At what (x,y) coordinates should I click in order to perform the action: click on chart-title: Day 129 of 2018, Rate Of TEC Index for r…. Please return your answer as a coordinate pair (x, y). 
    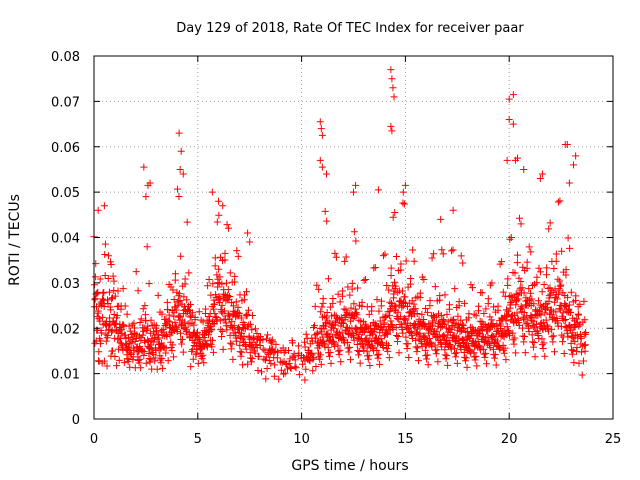
    Looking at the image, I should click on (350, 28).